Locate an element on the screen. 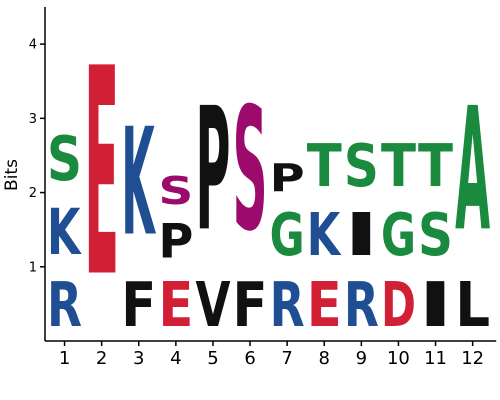 This screenshot has height=400, width=500. logo-letter-A: A is located at coordinates (472, 171).